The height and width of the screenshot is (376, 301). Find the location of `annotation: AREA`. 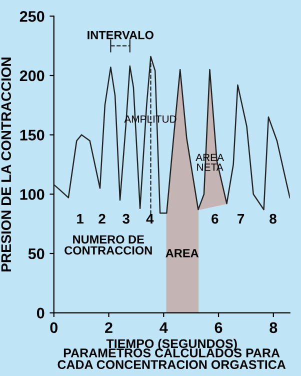

annotation: AREA is located at coordinates (182, 253).